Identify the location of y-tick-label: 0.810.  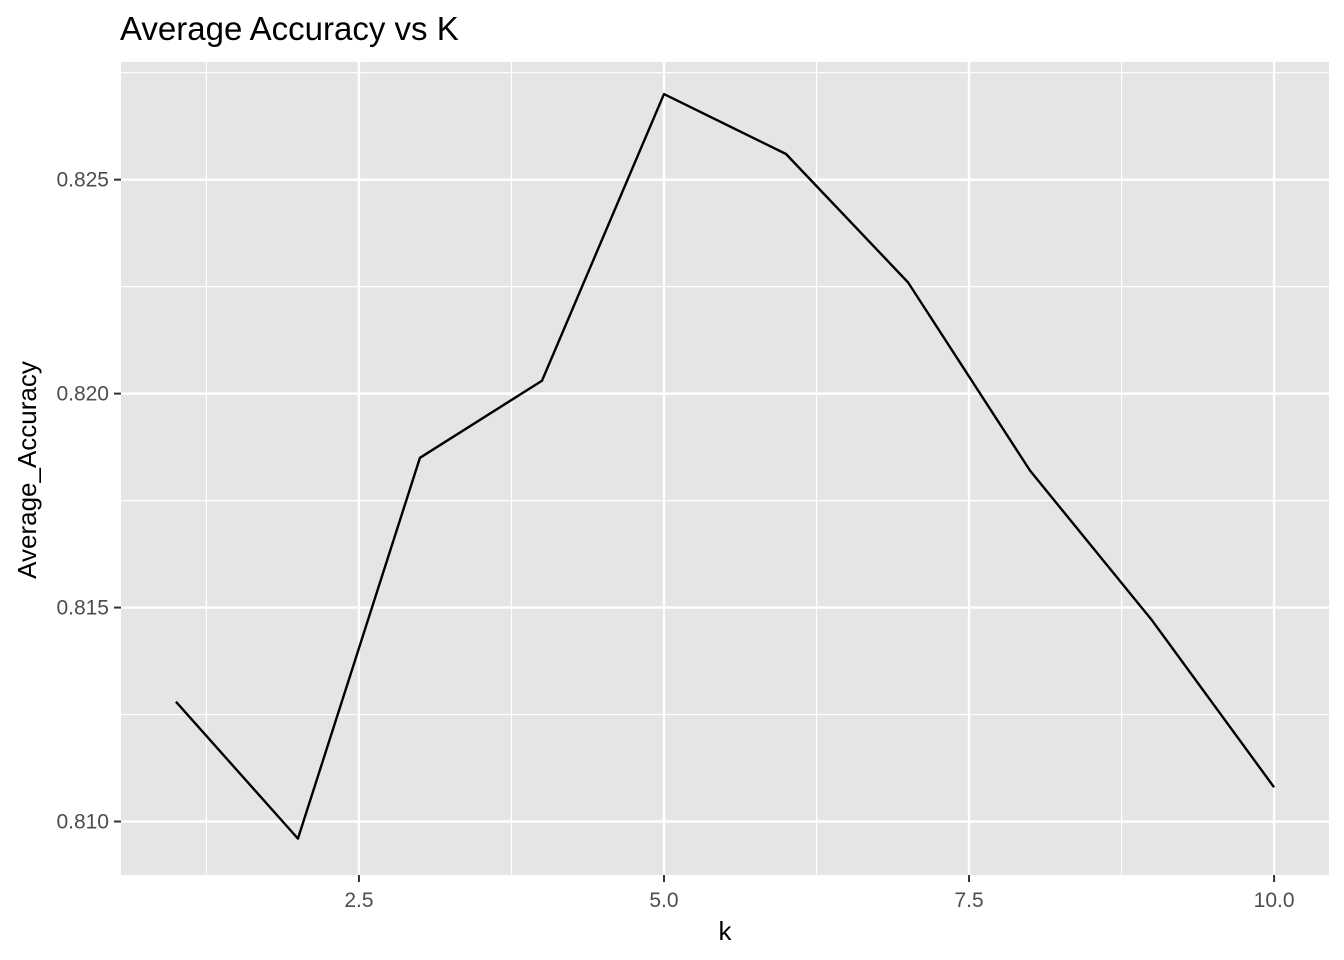
(82, 822).